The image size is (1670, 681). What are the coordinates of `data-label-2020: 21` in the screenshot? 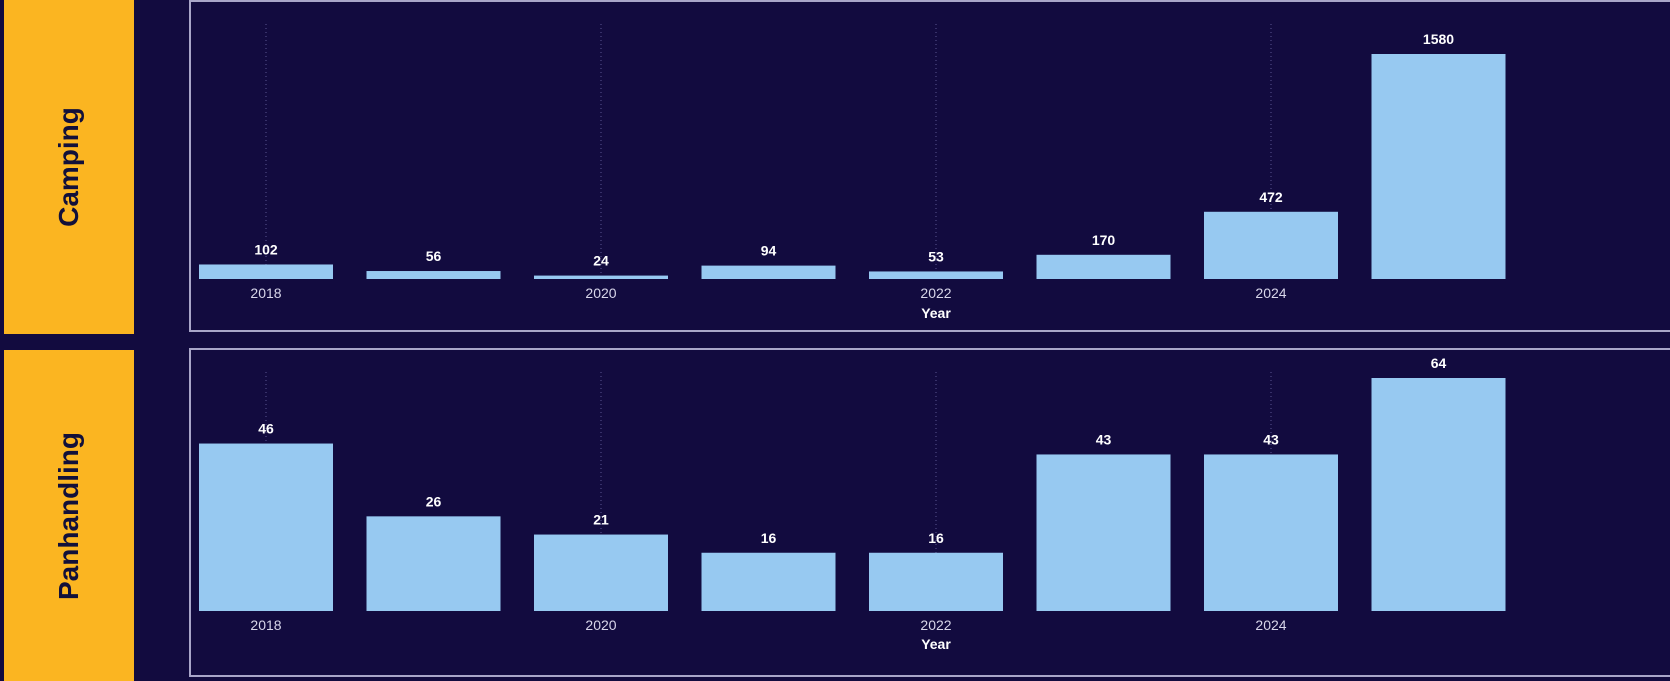 It's located at (601, 520).